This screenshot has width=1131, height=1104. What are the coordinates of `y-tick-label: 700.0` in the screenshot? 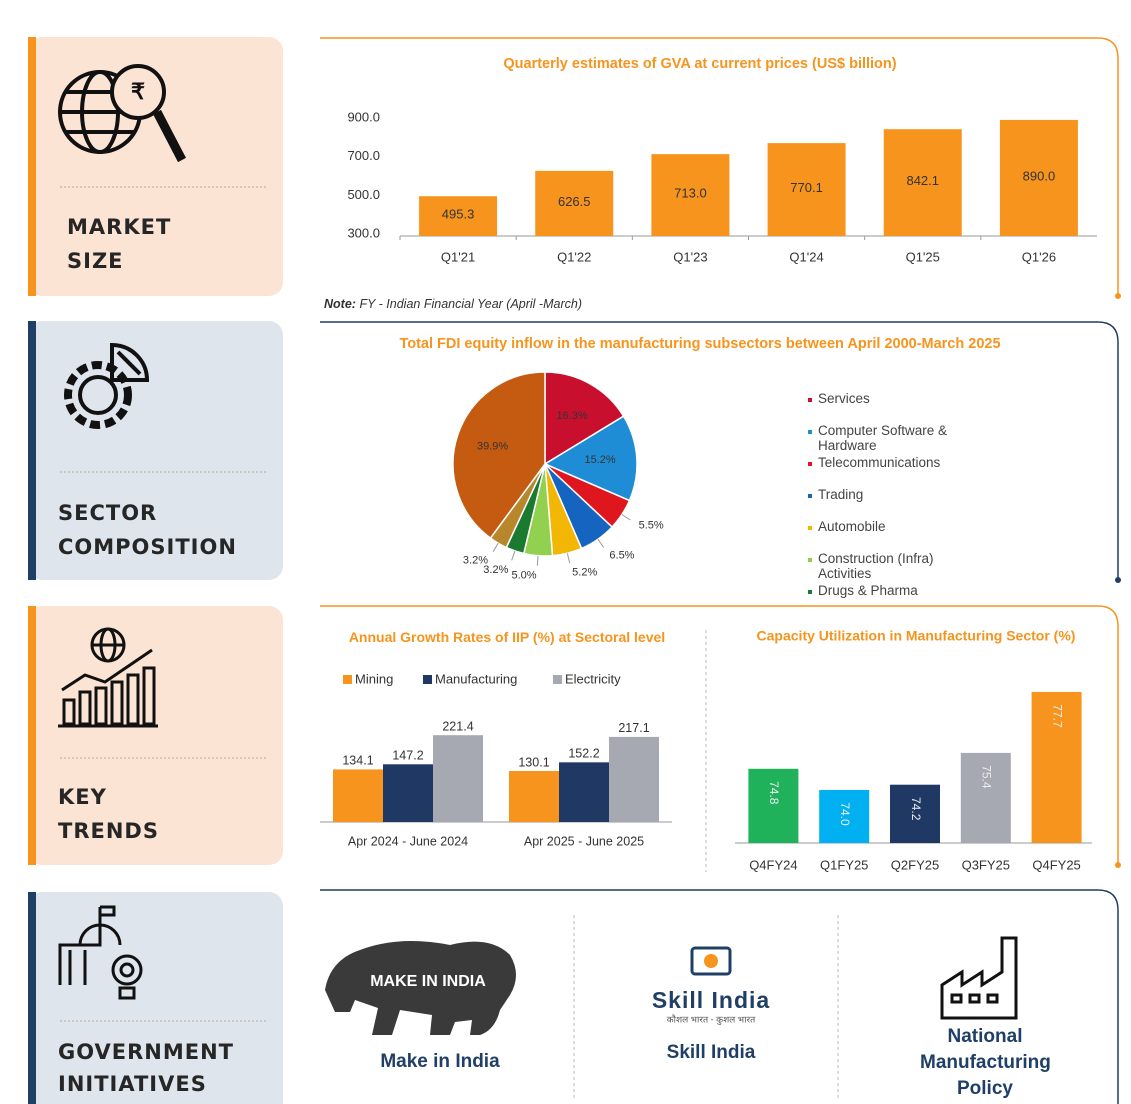 It's located at (363, 155).